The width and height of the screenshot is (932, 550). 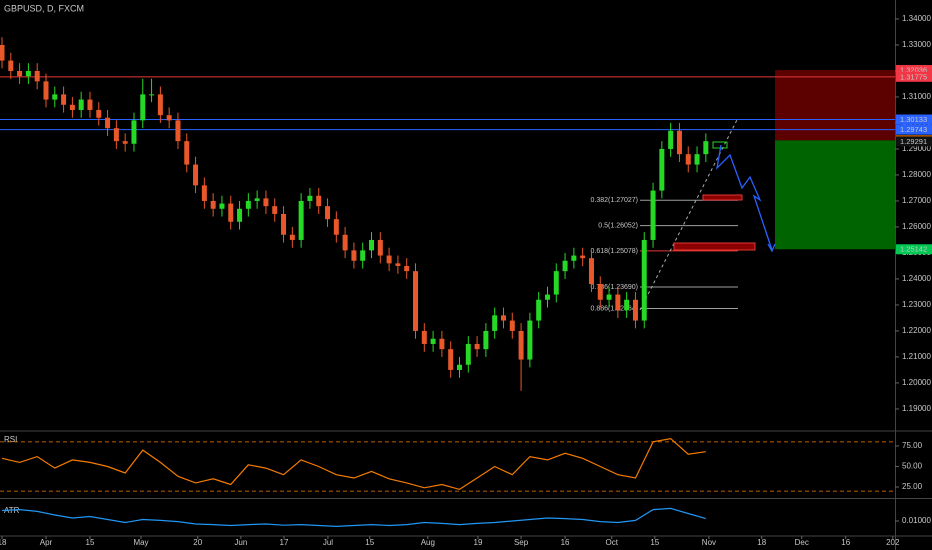 What do you see at coordinates (835, 195) in the screenshot?
I see `target-zone` at bounding box center [835, 195].